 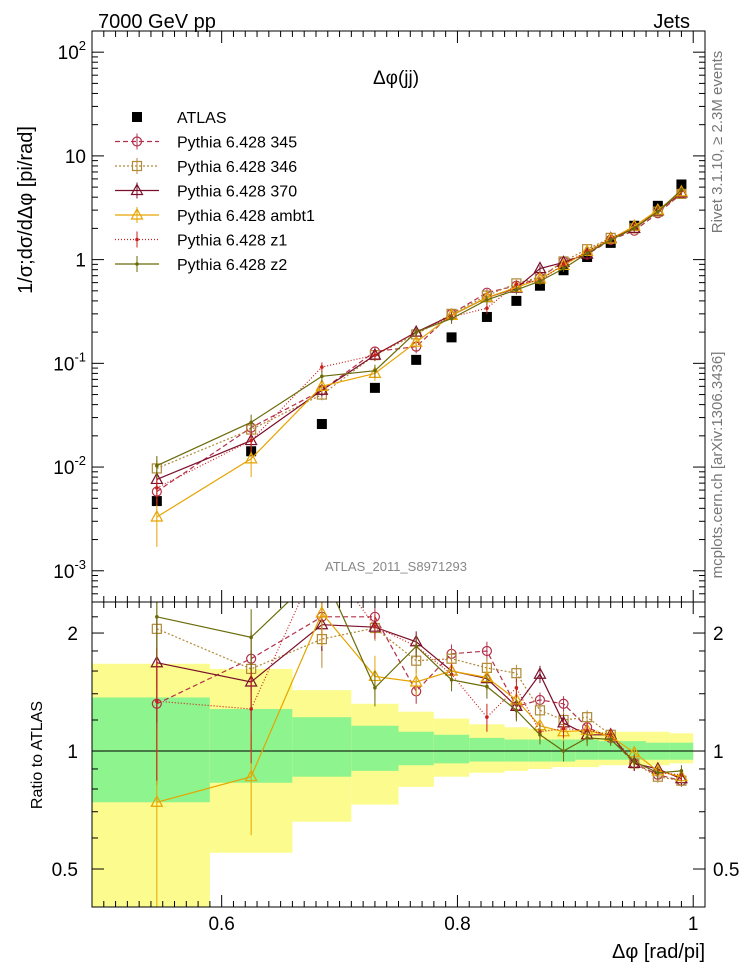 I want to click on rivet-label: Rivet 3.1.10, ≥ 2.3M events, so click(x=717, y=142).